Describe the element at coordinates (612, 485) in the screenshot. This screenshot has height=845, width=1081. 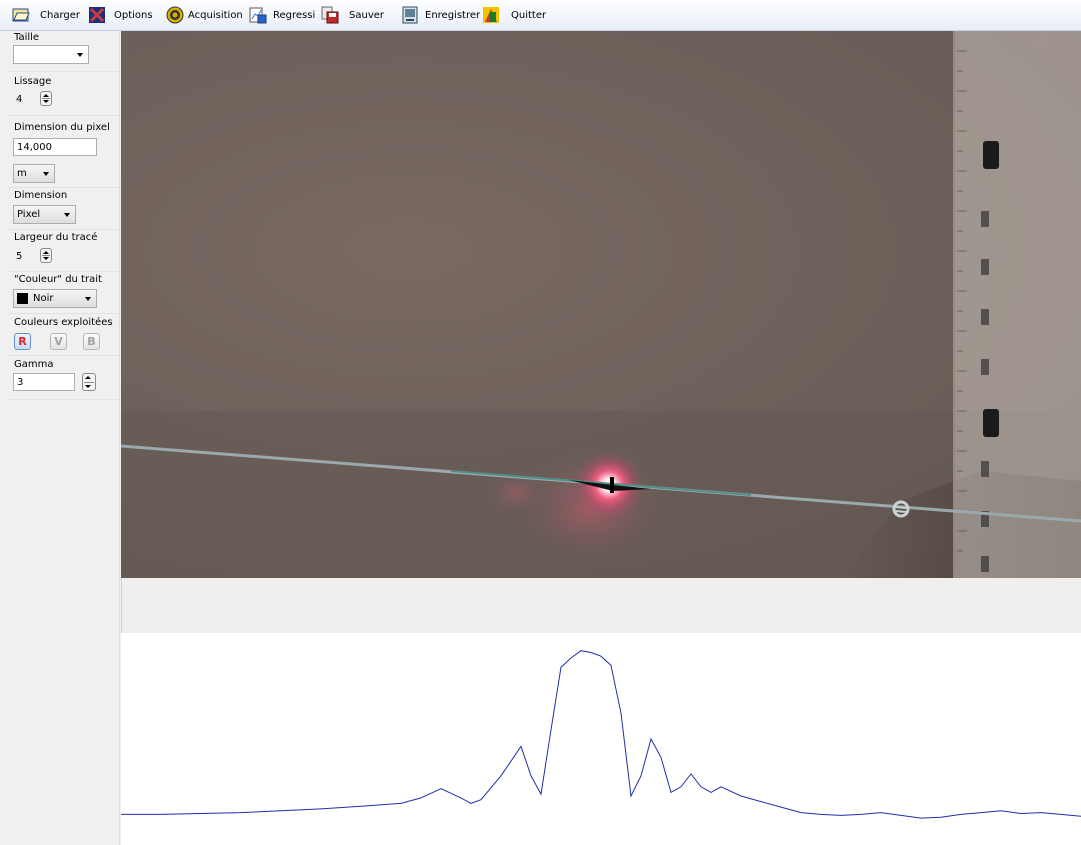
I see `center-tick` at that location.